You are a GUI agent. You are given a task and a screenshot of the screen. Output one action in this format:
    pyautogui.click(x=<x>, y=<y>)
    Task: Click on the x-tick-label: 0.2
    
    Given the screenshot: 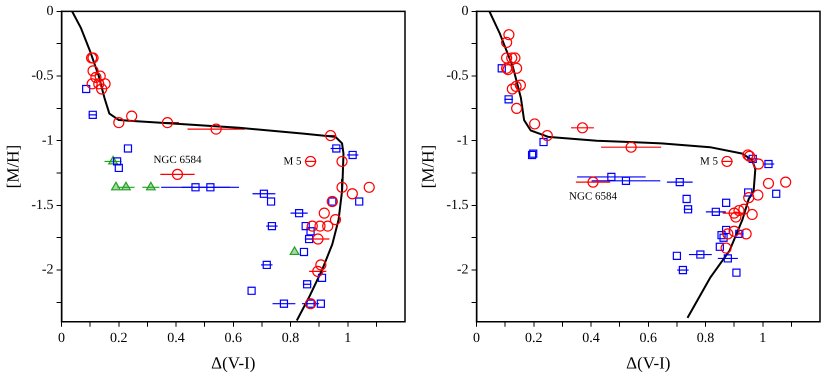 What is the action you would take?
    pyautogui.click(x=534, y=338)
    